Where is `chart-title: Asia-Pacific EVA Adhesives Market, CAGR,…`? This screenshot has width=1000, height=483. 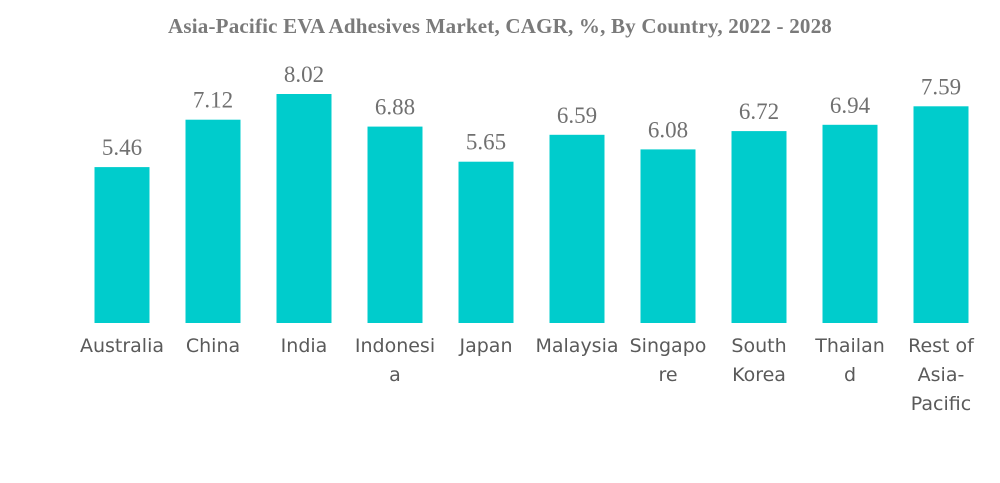 chart-title: Asia-Pacific EVA Adhesives Market, CAGR,… is located at coordinates (500, 26).